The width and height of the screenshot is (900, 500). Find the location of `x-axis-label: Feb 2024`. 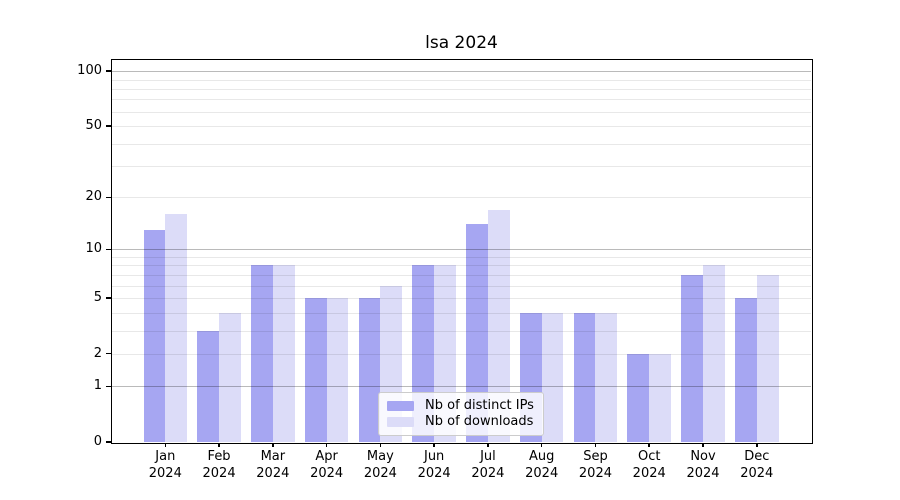

x-axis-label: Feb 2024 is located at coordinates (219, 465).